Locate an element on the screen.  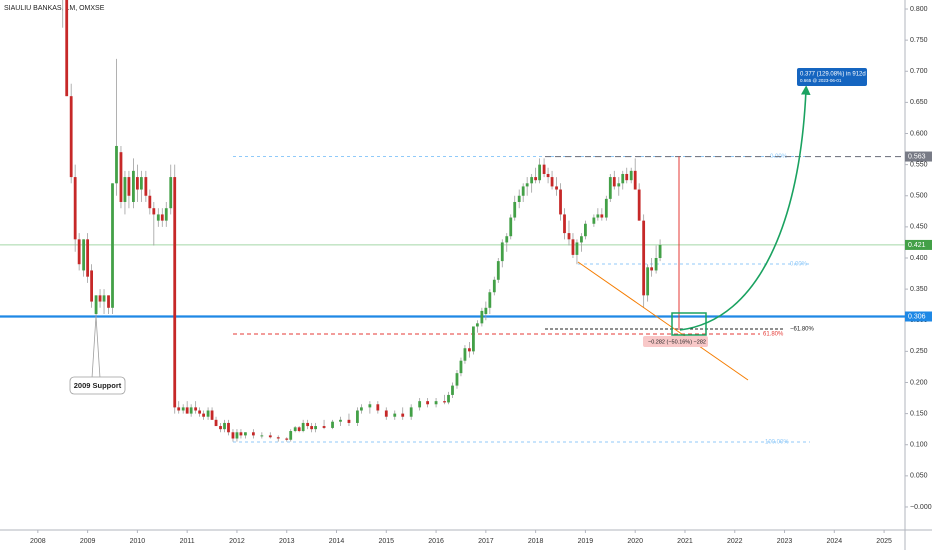
x-tick-label: 2014 is located at coordinates (337, 541).